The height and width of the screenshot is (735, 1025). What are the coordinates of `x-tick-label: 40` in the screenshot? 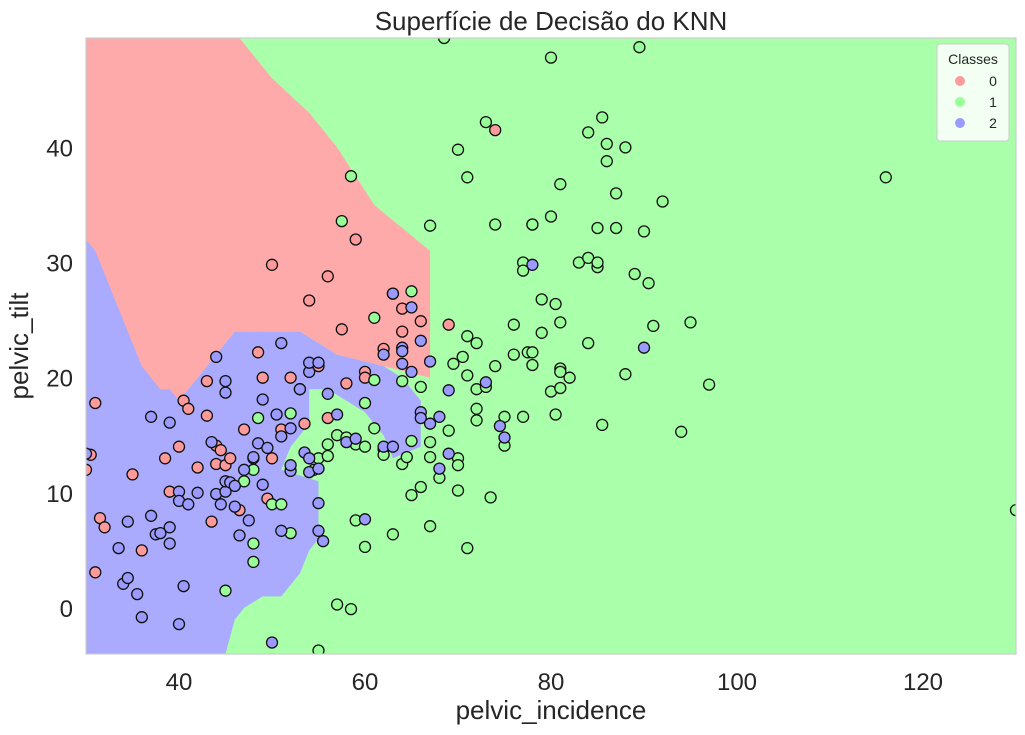 It's located at (179, 682).